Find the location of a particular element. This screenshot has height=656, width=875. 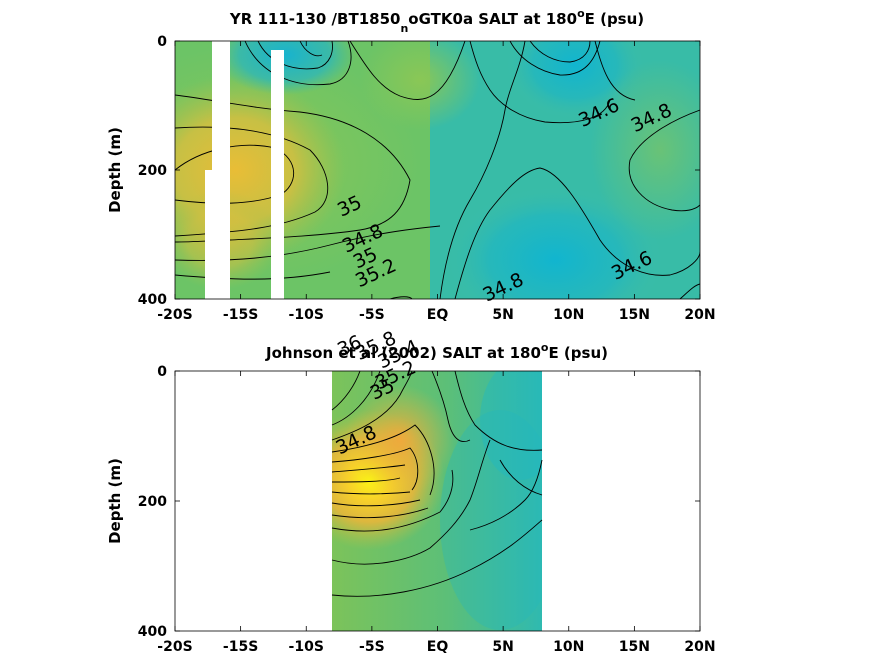

panel-2-y-label: Depth (m) is located at coordinates (115, 501).